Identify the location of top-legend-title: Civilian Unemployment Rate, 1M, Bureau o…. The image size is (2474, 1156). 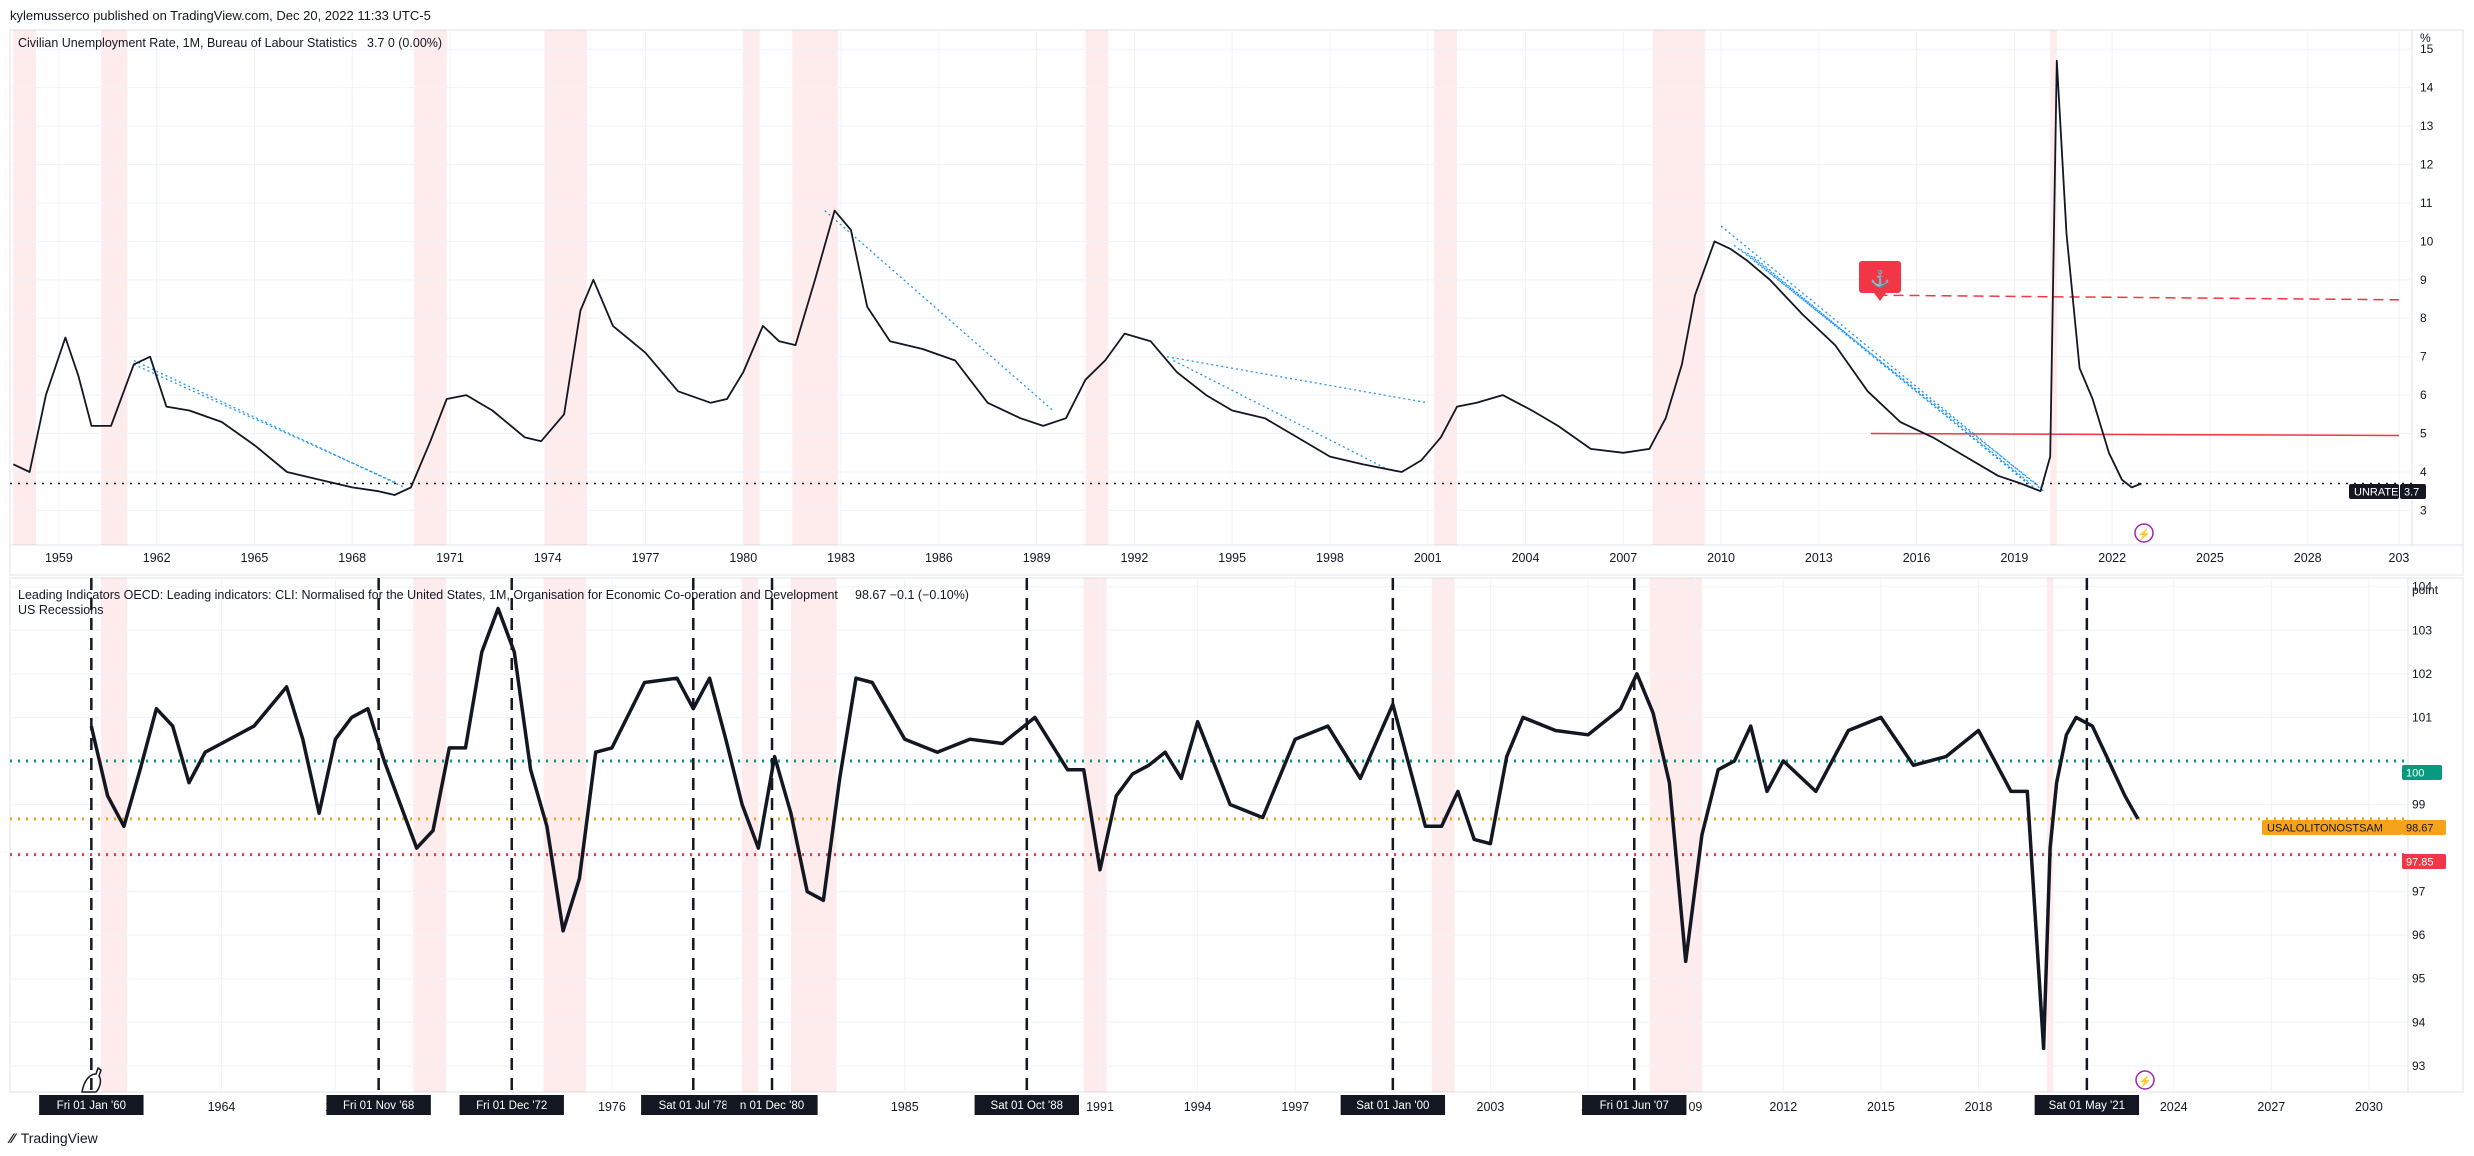
(187, 43).